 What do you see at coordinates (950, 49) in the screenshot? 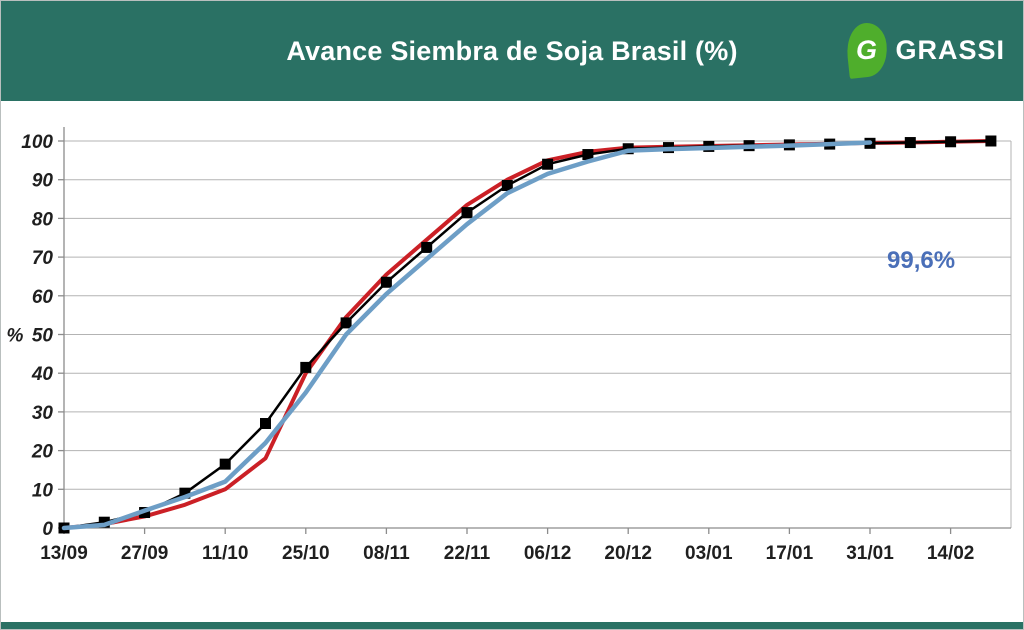
I see `logo-text: GRASSI` at bounding box center [950, 49].